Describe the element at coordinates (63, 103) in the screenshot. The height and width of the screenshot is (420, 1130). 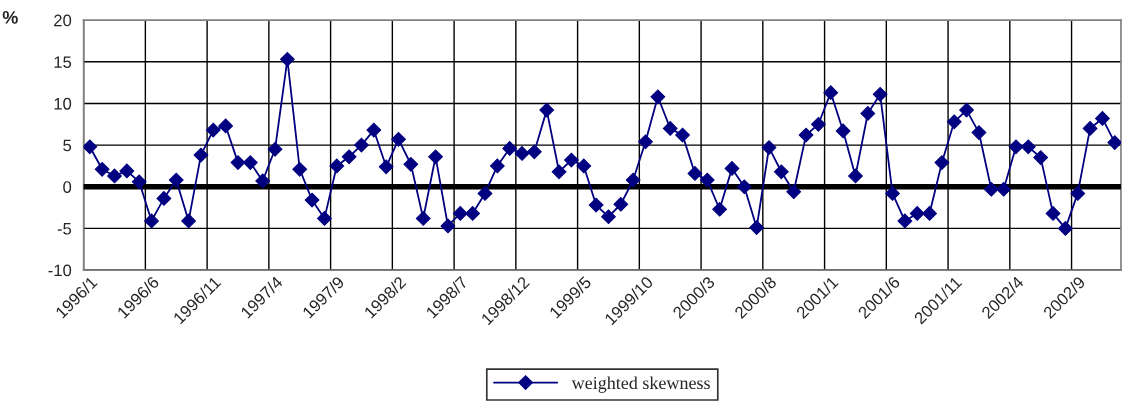
I see `y-tick-label: 10` at that location.